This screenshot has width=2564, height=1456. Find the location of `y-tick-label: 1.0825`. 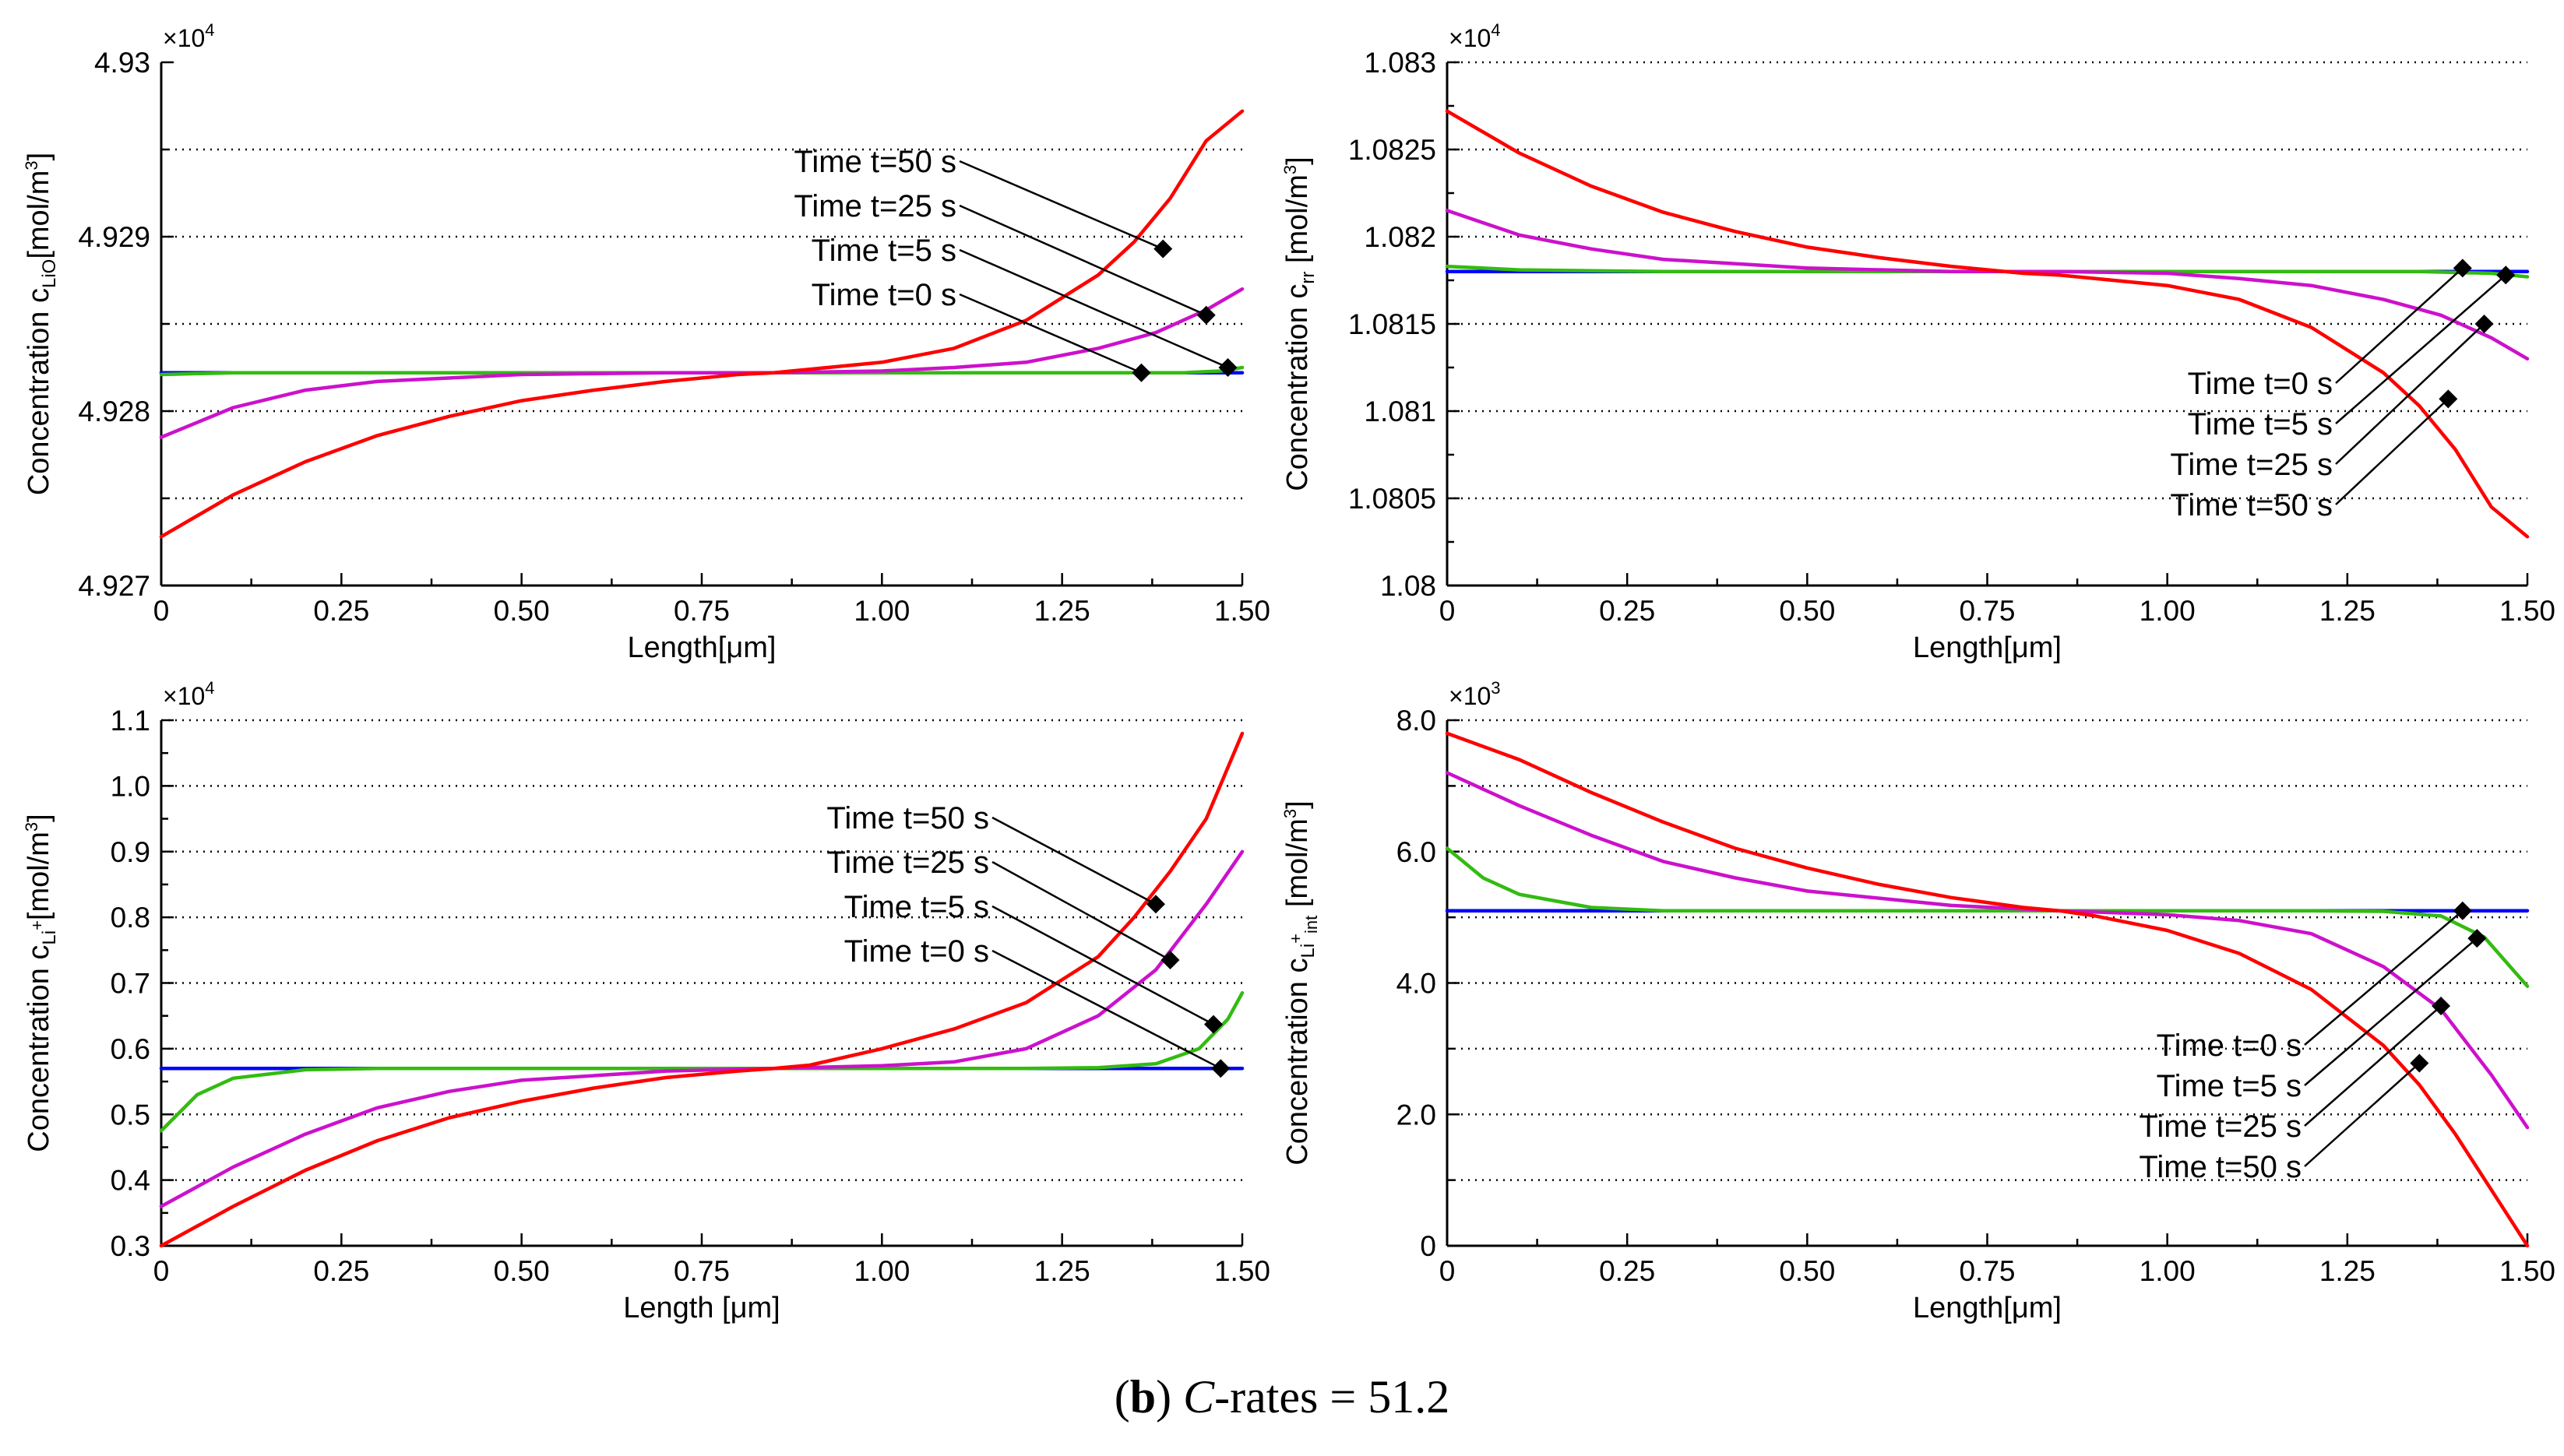

y-tick-label: 1.0825 is located at coordinates (1392, 150).